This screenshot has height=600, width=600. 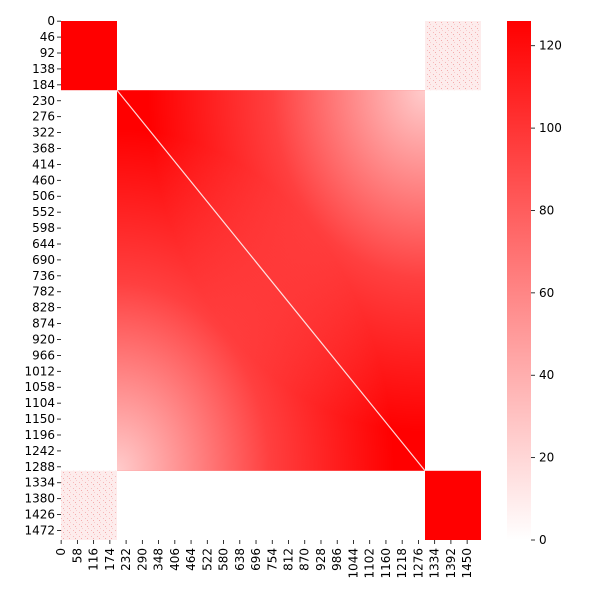 What do you see at coordinates (256, 559) in the screenshot?
I see `x-tick-label-12: 696` at bounding box center [256, 559].